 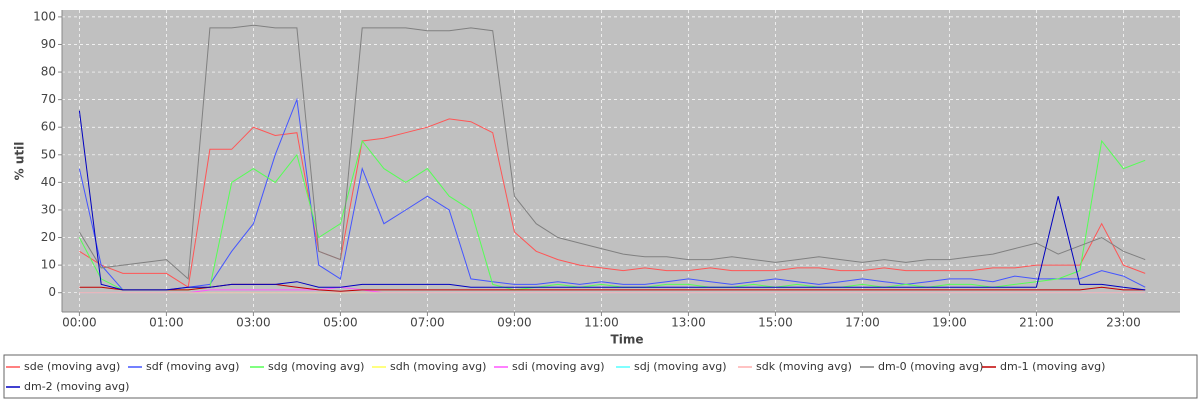 I want to click on x-tick-label: 13:00, so click(x=688, y=323).